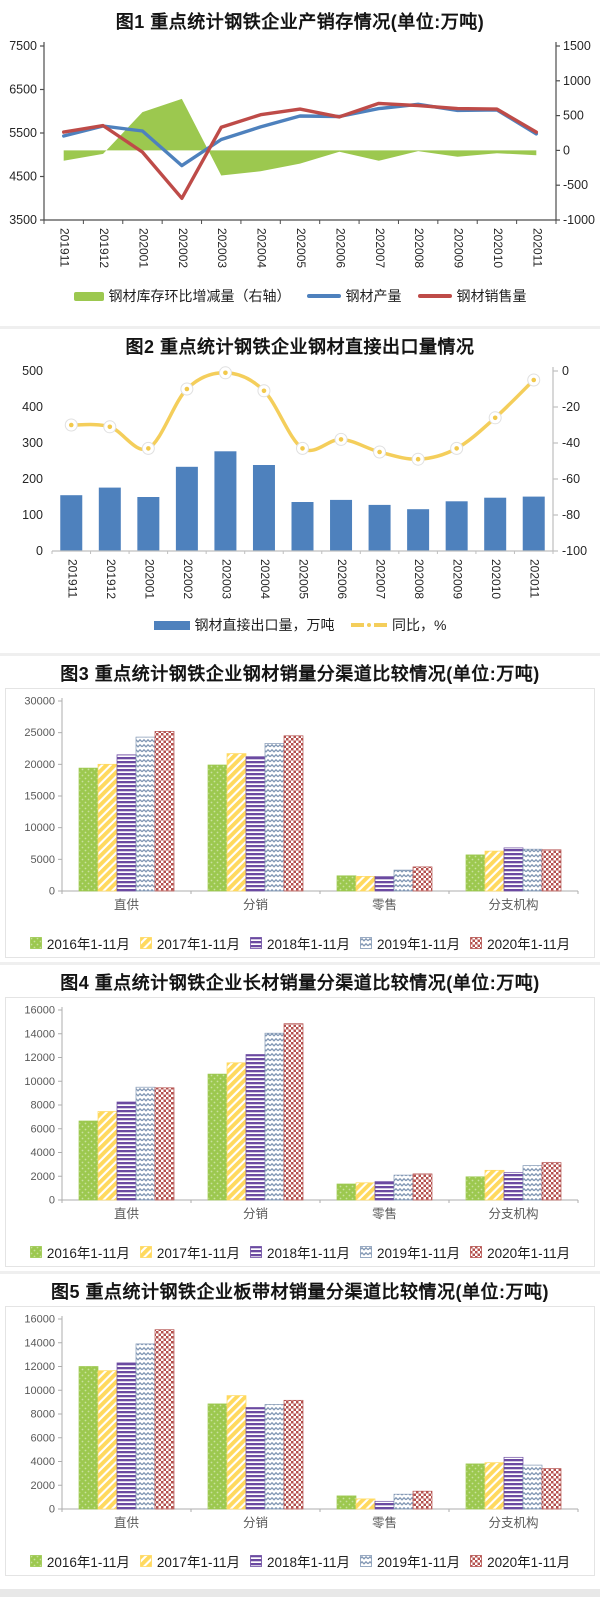 Image resolution: width=600 pixels, height=1610 pixels. What do you see at coordinates (23, 90) in the screenshot?
I see `left-axis-tick: 6500` at bounding box center [23, 90].